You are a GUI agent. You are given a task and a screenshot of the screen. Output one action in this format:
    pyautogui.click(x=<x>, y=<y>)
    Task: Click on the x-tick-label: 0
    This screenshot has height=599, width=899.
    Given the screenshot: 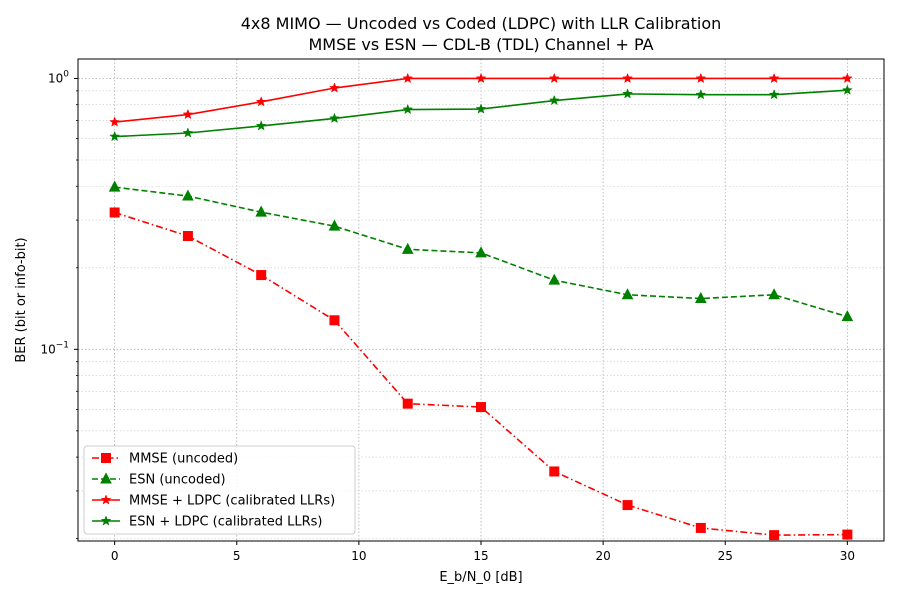 What is the action you would take?
    pyautogui.click(x=115, y=556)
    